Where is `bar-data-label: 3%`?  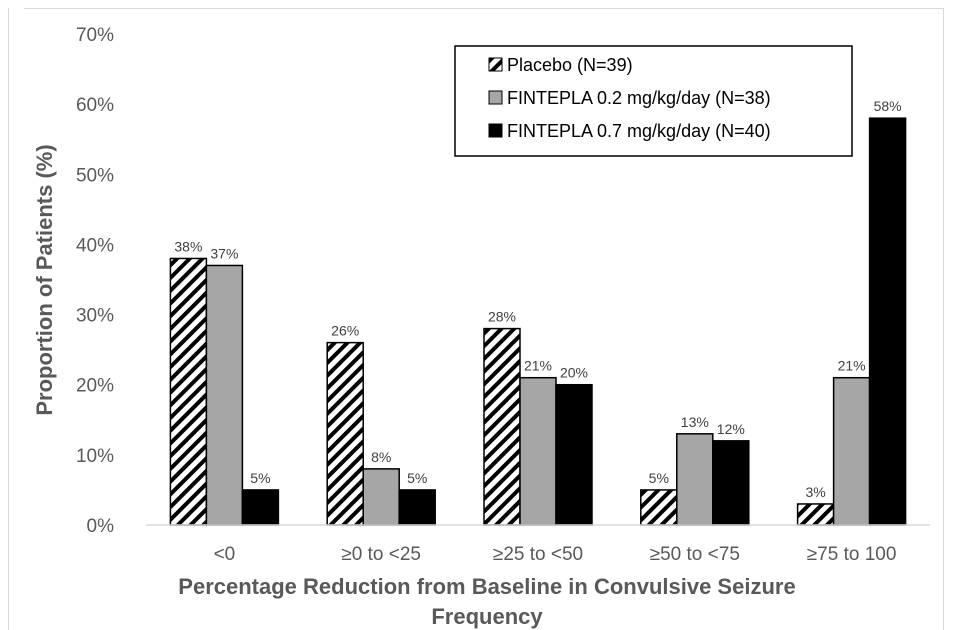
bar-data-label: 3% is located at coordinates (815, 492).